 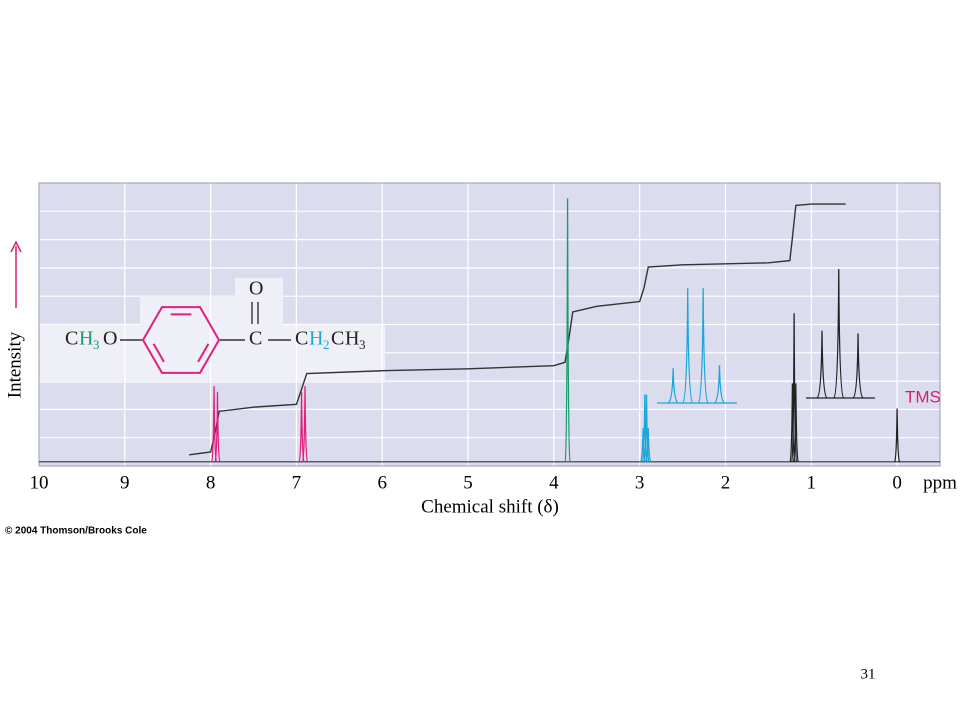 I want to click on page-number: 31, so click(x=868, y=674).